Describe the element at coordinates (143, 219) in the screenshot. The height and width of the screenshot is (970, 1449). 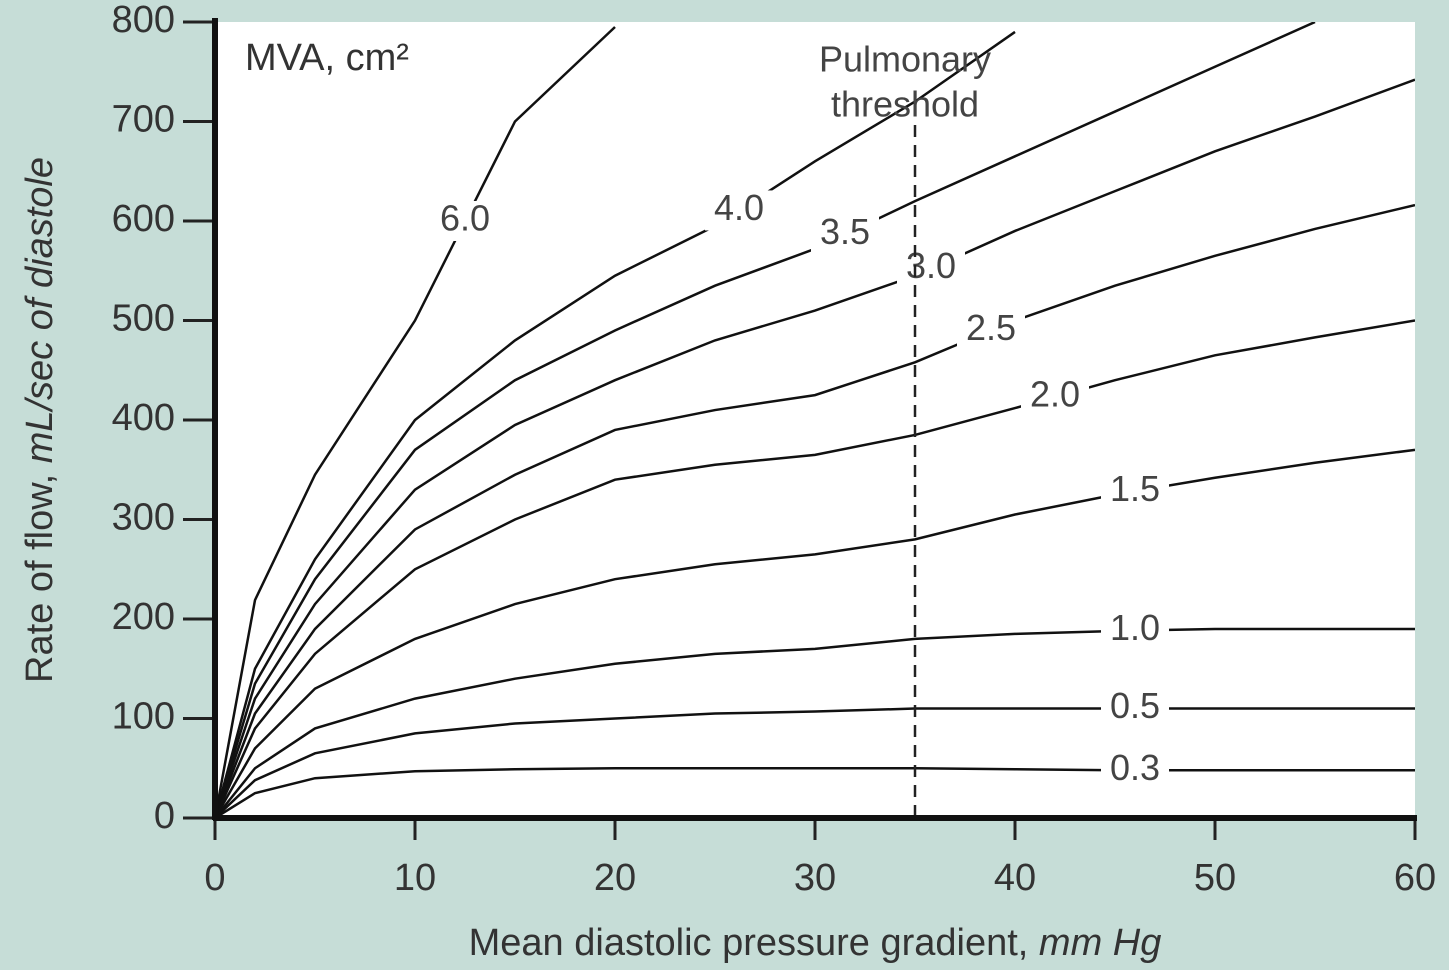
I see `y-tick-label: 600` at that location.